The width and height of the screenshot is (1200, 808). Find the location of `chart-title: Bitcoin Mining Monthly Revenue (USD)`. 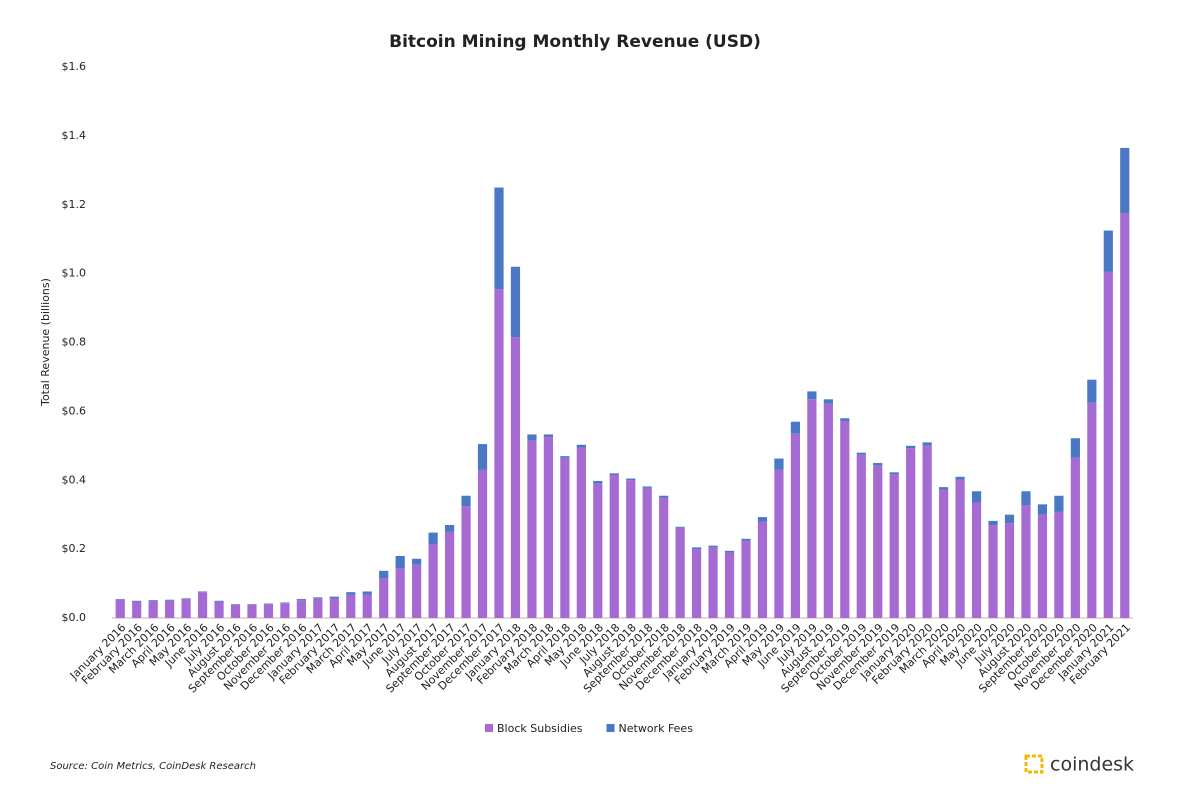

chart-title: Bitcoin Mining Monthly Revenue (USD) is located at coordinates (575, 42).